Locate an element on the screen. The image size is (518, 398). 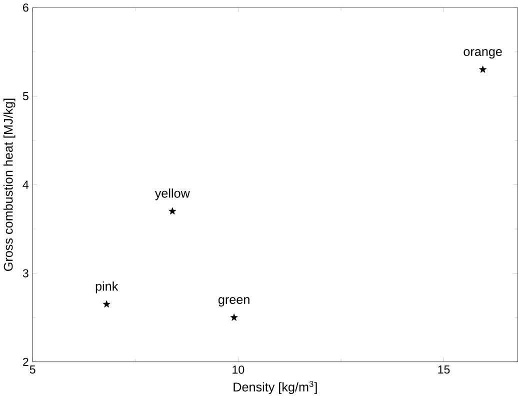
y-tick-label: 6 is located at coordinates (25, 8).